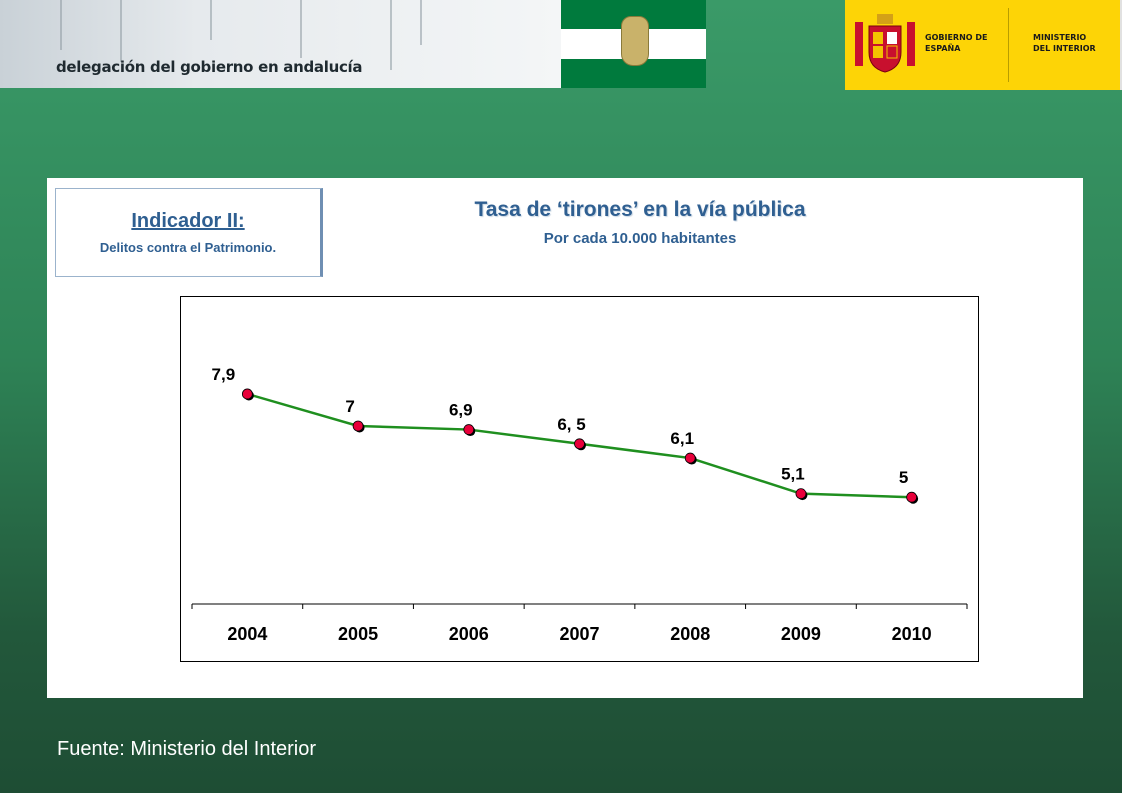  I want to click on andalucia-flag, so click(633, 44).